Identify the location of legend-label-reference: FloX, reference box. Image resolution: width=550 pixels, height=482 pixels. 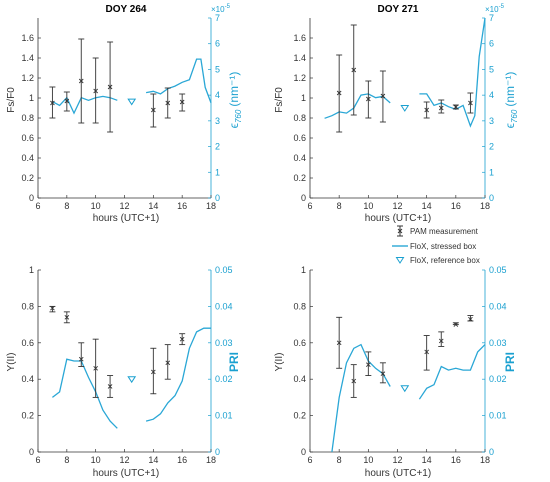
(445, 260).